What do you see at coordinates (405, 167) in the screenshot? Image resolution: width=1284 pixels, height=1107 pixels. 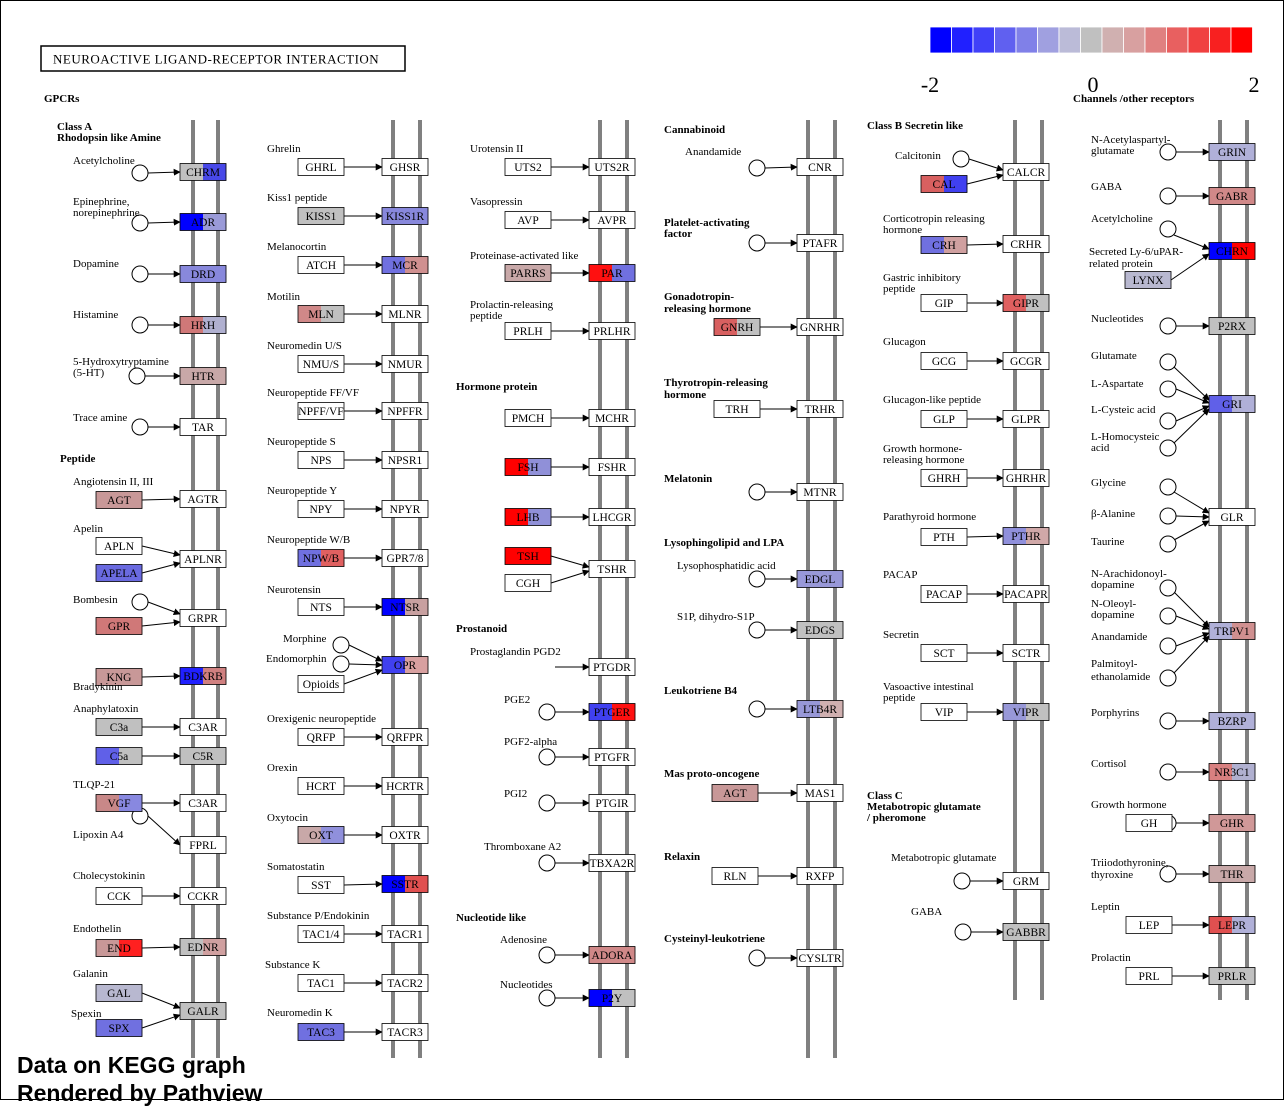 I see `gene-node: GHSR` at bounding box center [405, 167].